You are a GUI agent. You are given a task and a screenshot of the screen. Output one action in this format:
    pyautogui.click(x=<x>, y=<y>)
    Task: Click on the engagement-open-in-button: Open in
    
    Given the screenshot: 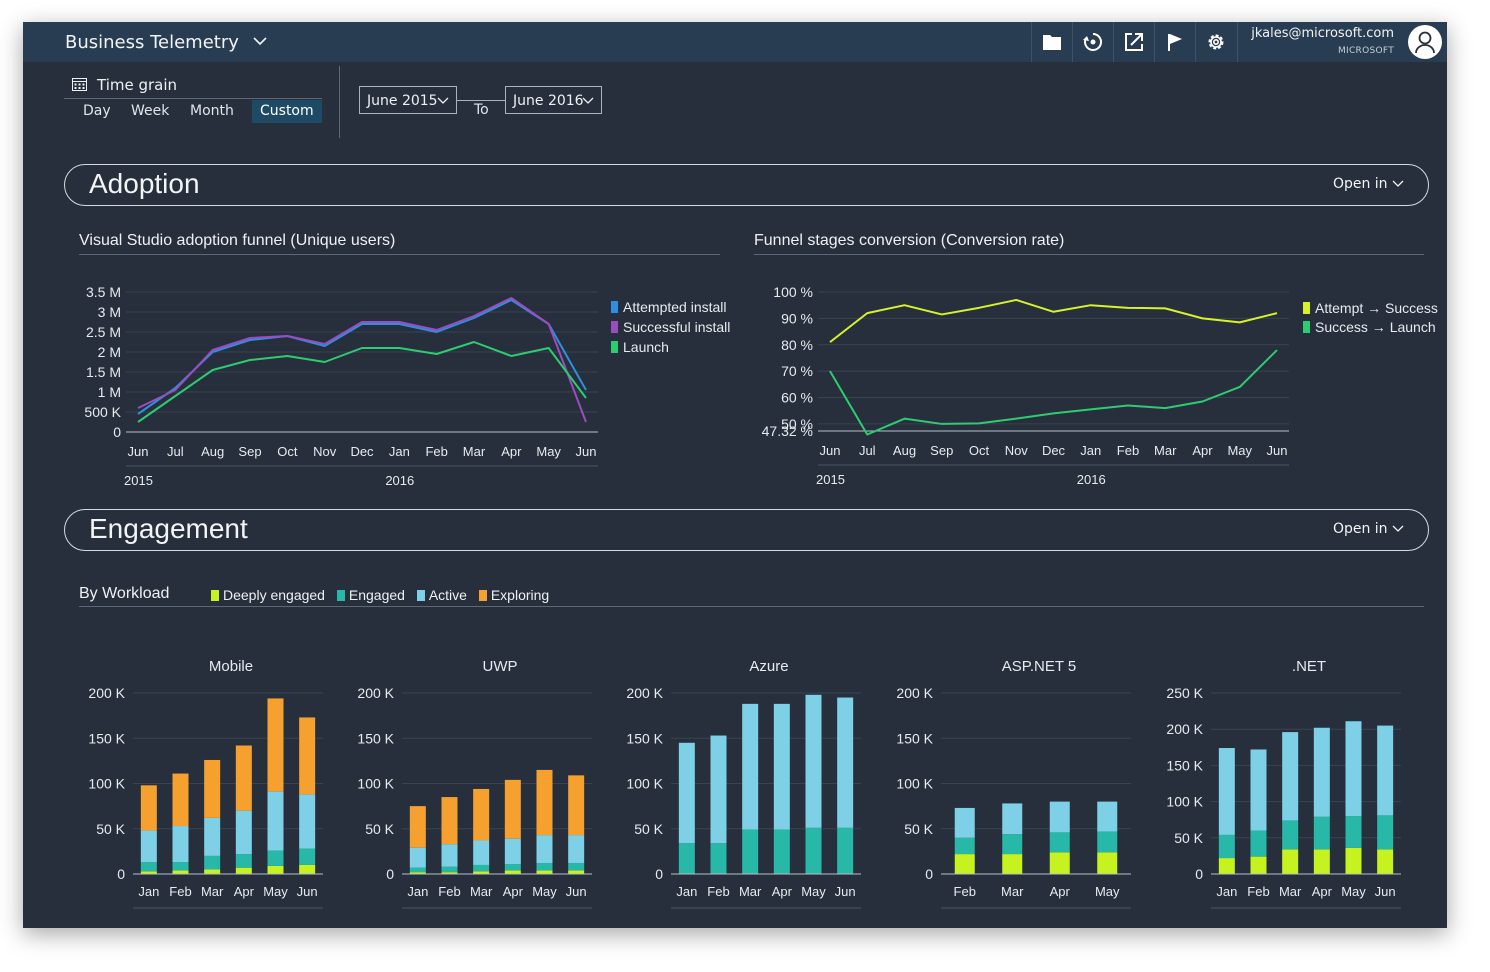 What is the action you would take?
    pyautogui.click(x=1368, y=529)
    